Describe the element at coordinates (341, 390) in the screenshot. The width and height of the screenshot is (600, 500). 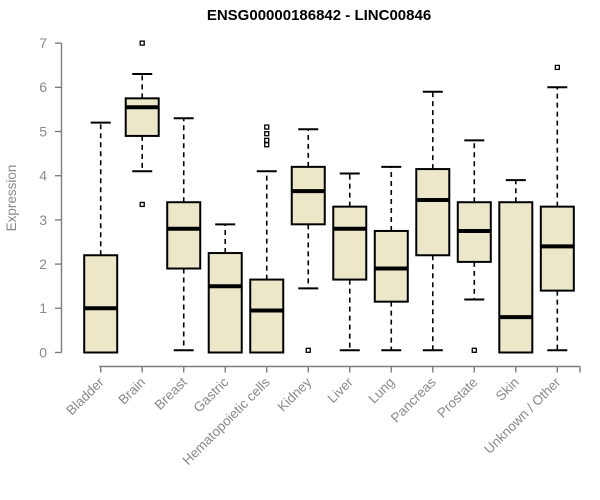
I see `x-tick-label-liver: Liver` at that location.